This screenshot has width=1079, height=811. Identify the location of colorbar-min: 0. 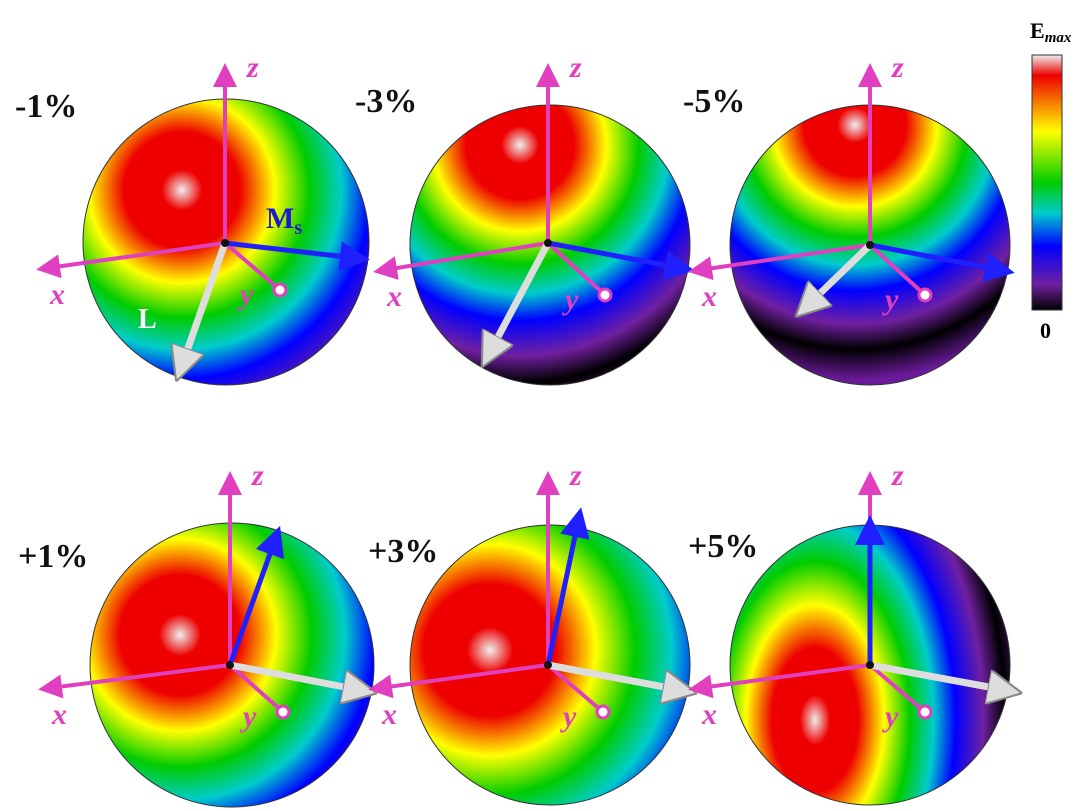
(1045, 330).